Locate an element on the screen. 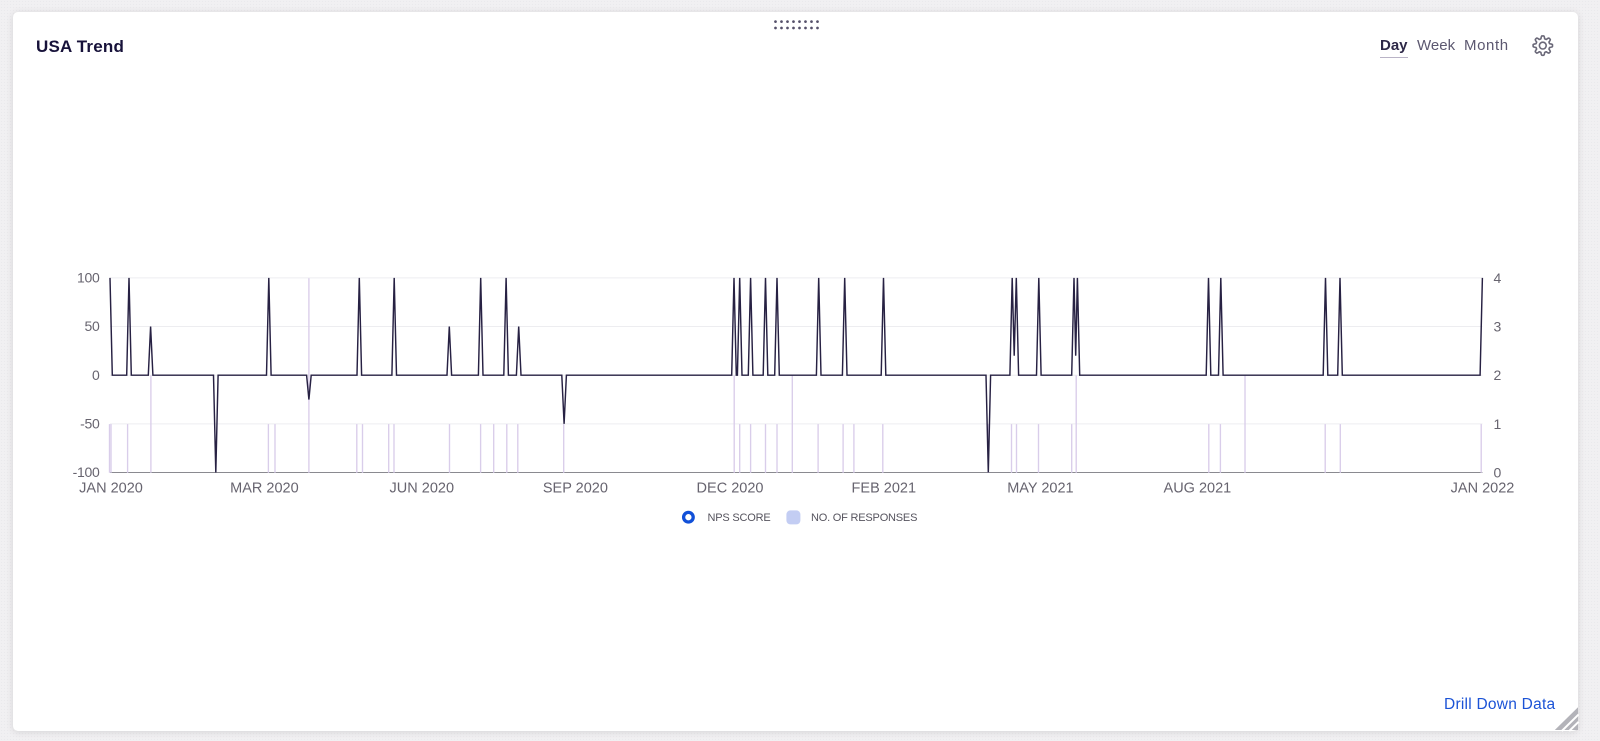 This screenshot has width=1600, height=741. svg-text: -50 is located at coordinates (90, 424).